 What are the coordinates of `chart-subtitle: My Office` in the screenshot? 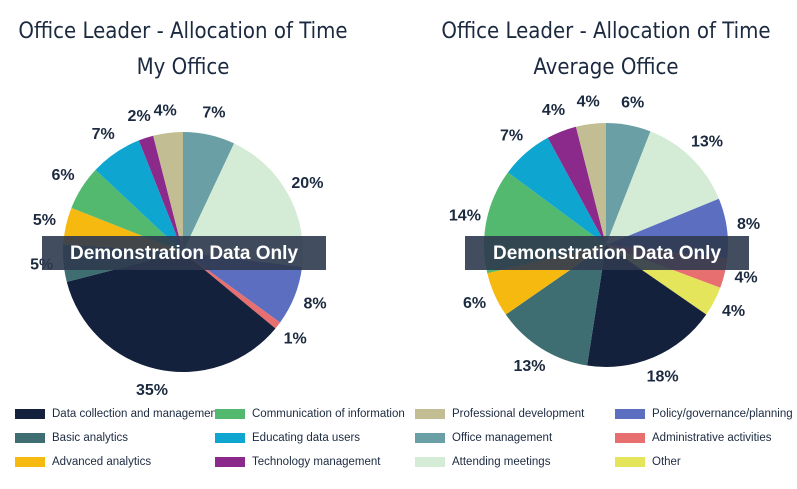 It's located at (183, 67).